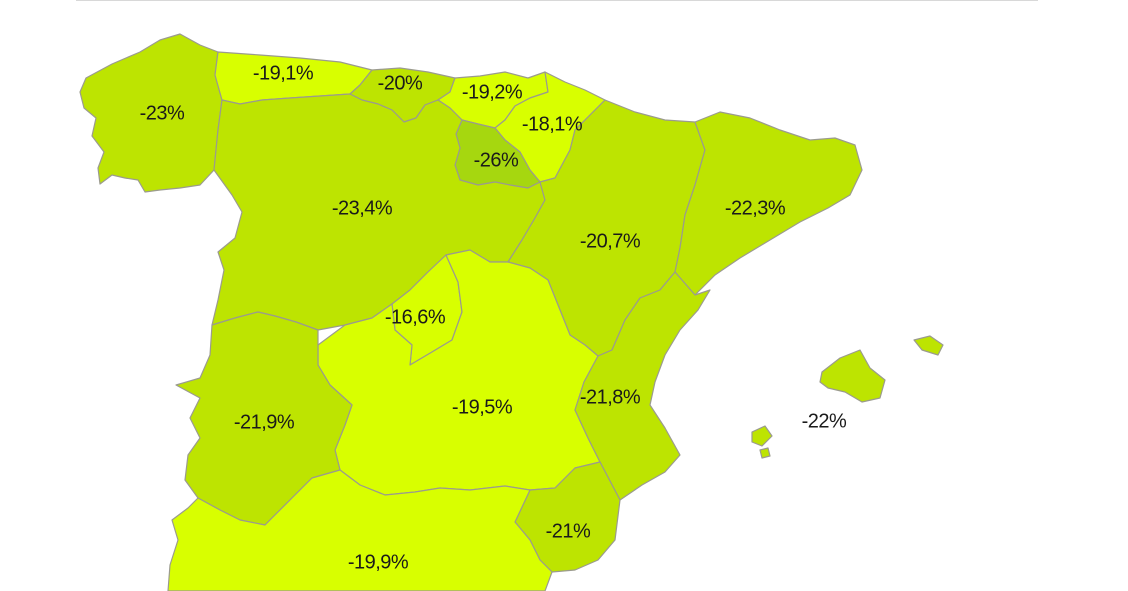 The width and height of the screenshot is (1128, 591). Describe the element at coordinates (482, 407) in the screenshot. I see `label-castilla-la-mancha: -19,5%` at that location.